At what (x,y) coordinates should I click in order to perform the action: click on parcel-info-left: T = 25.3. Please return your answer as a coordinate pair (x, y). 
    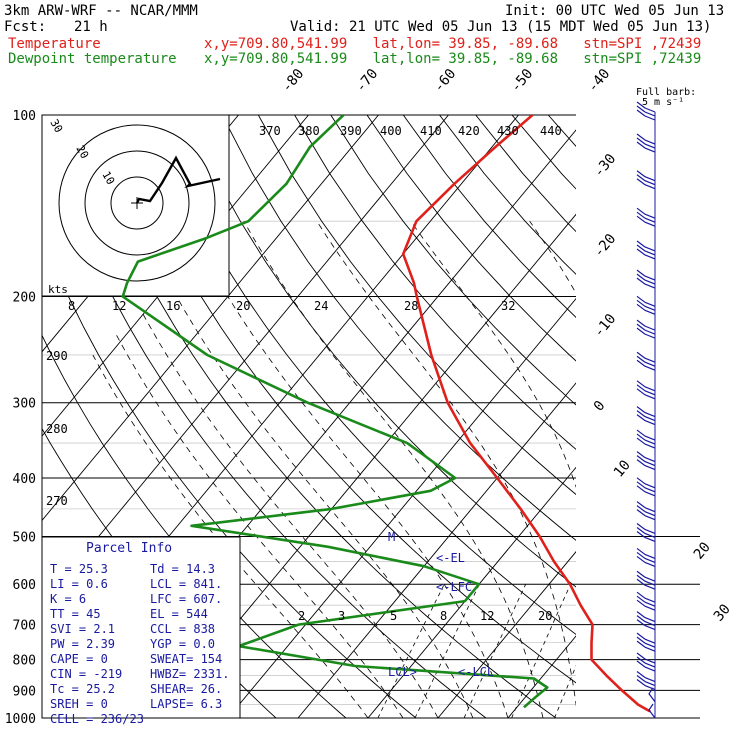
    Looking at the image, I should click on (79, 569).